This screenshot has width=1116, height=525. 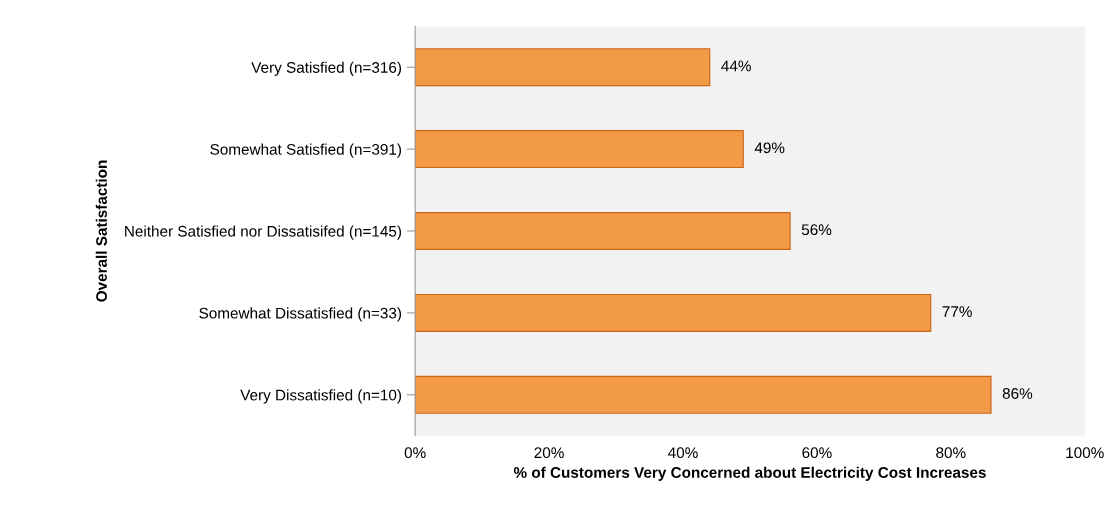 What do you see at coordinates (101, 231) in the screenshot?
I see `y-axis-title: Overall Satisfaction` at bounding box center [101, 231].